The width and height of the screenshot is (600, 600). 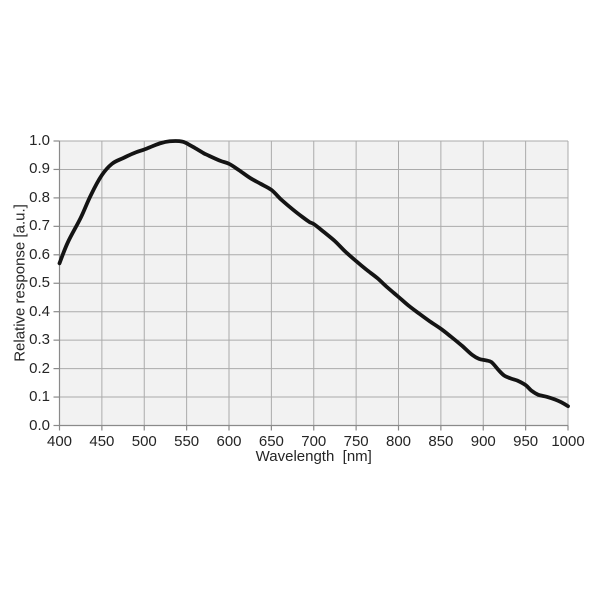 I want to click on x-tick-label: 650, so click(x=271, y=441).